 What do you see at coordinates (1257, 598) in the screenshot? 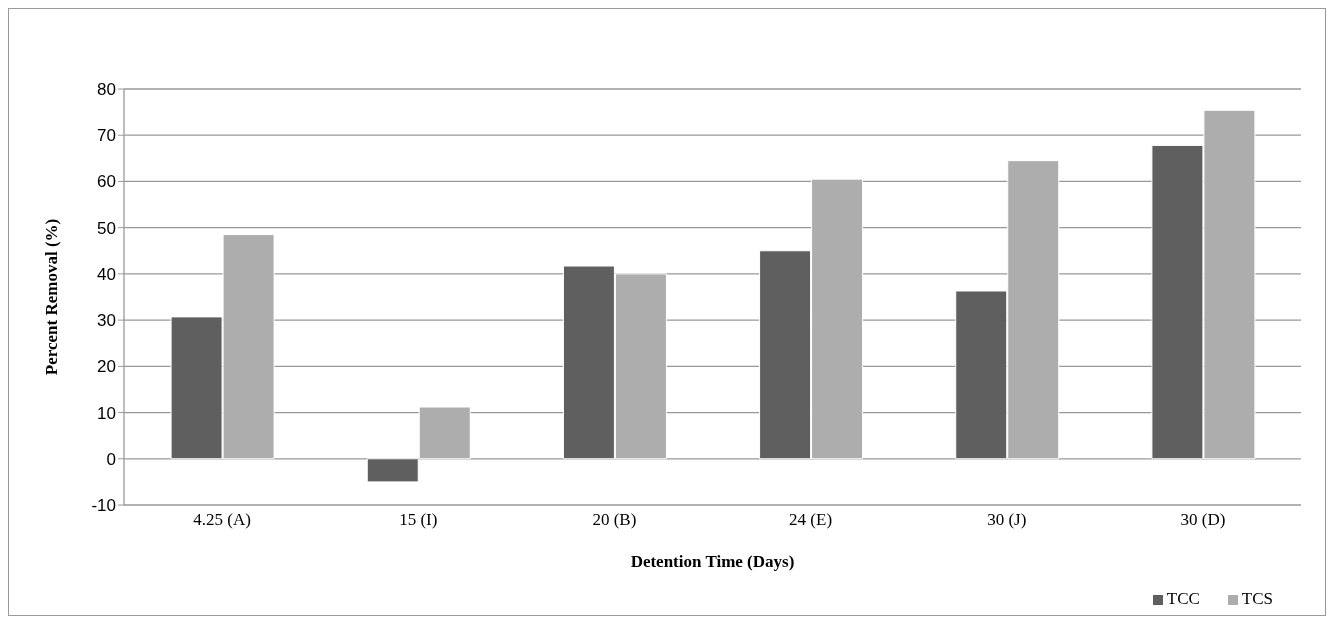
I see `legend-label: TCS` at bounding box center [1257, 598].